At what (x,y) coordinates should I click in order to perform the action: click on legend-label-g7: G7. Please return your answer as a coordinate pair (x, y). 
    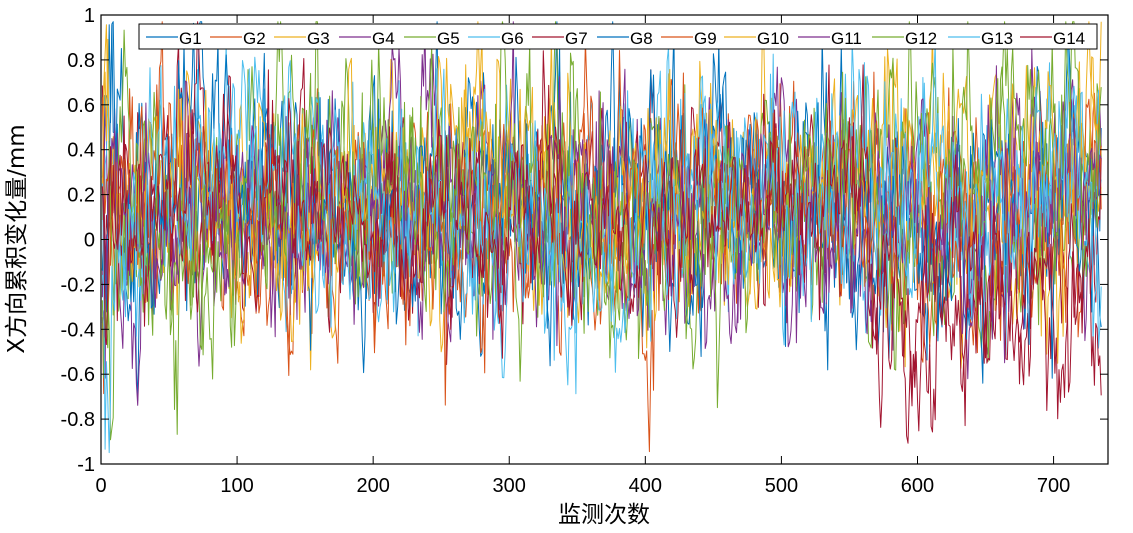
    Looking at the image, I should click on (576, 38).